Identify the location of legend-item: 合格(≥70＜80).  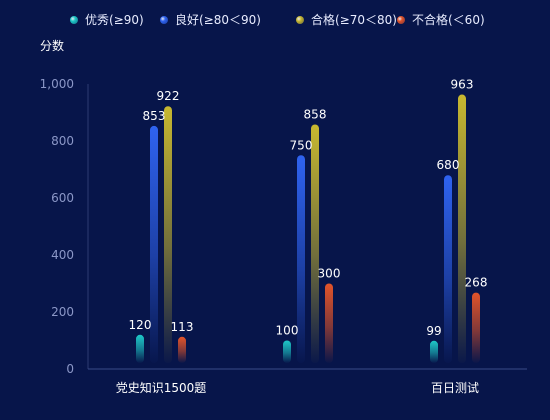
(346, 19).